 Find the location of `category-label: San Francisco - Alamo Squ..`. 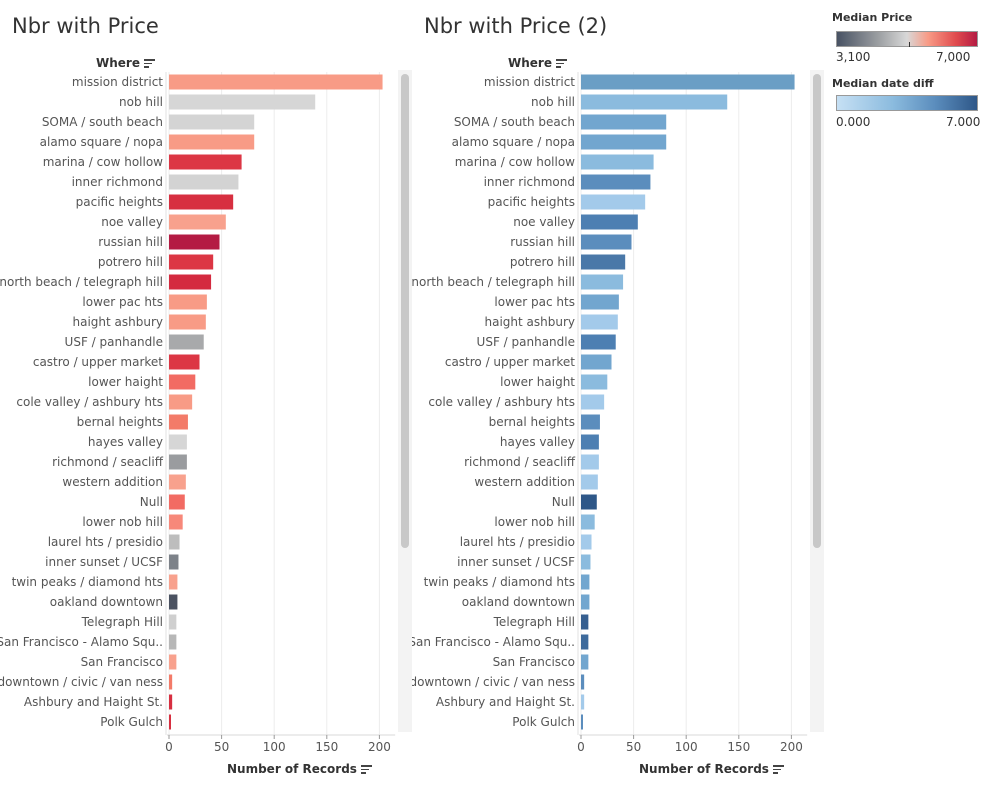

category-label: San Francisco - Alamo Squ.. is located at coordinates (81, 642).